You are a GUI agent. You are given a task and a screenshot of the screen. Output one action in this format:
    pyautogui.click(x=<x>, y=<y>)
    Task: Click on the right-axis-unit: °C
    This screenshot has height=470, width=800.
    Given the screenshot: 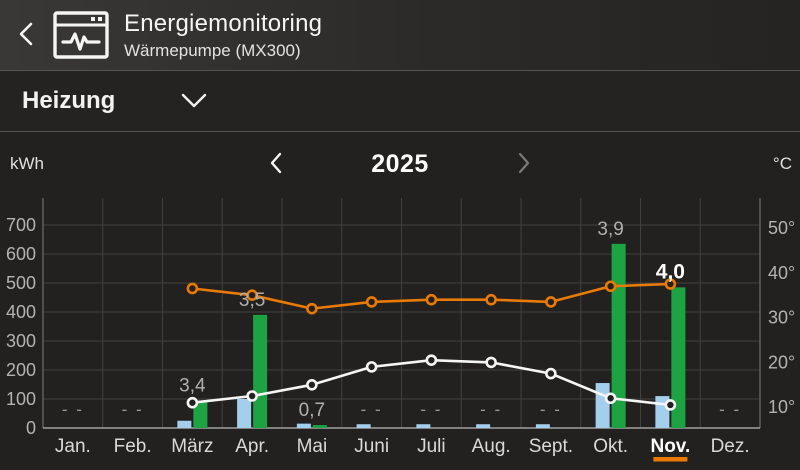 What is the action you would take?
    pyautogui.click(x=782, y=163)
    